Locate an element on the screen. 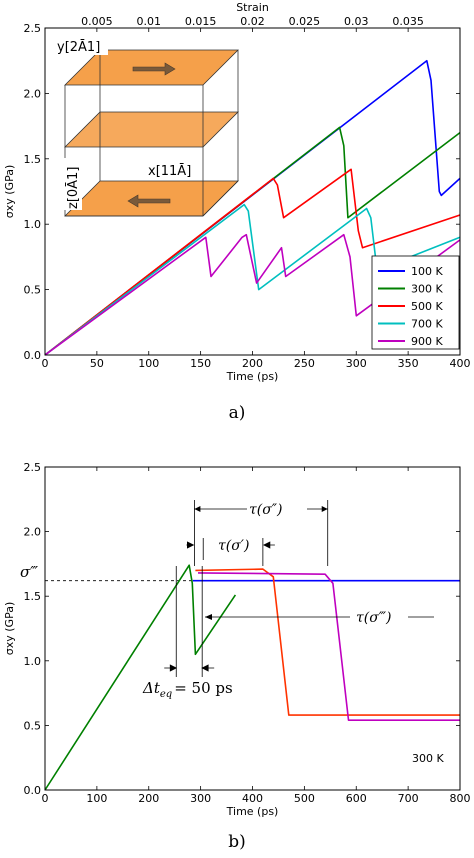 This screenshot has width=474, height=858. strain-tick-label: 0.02 is located at coordinates (252, 21).